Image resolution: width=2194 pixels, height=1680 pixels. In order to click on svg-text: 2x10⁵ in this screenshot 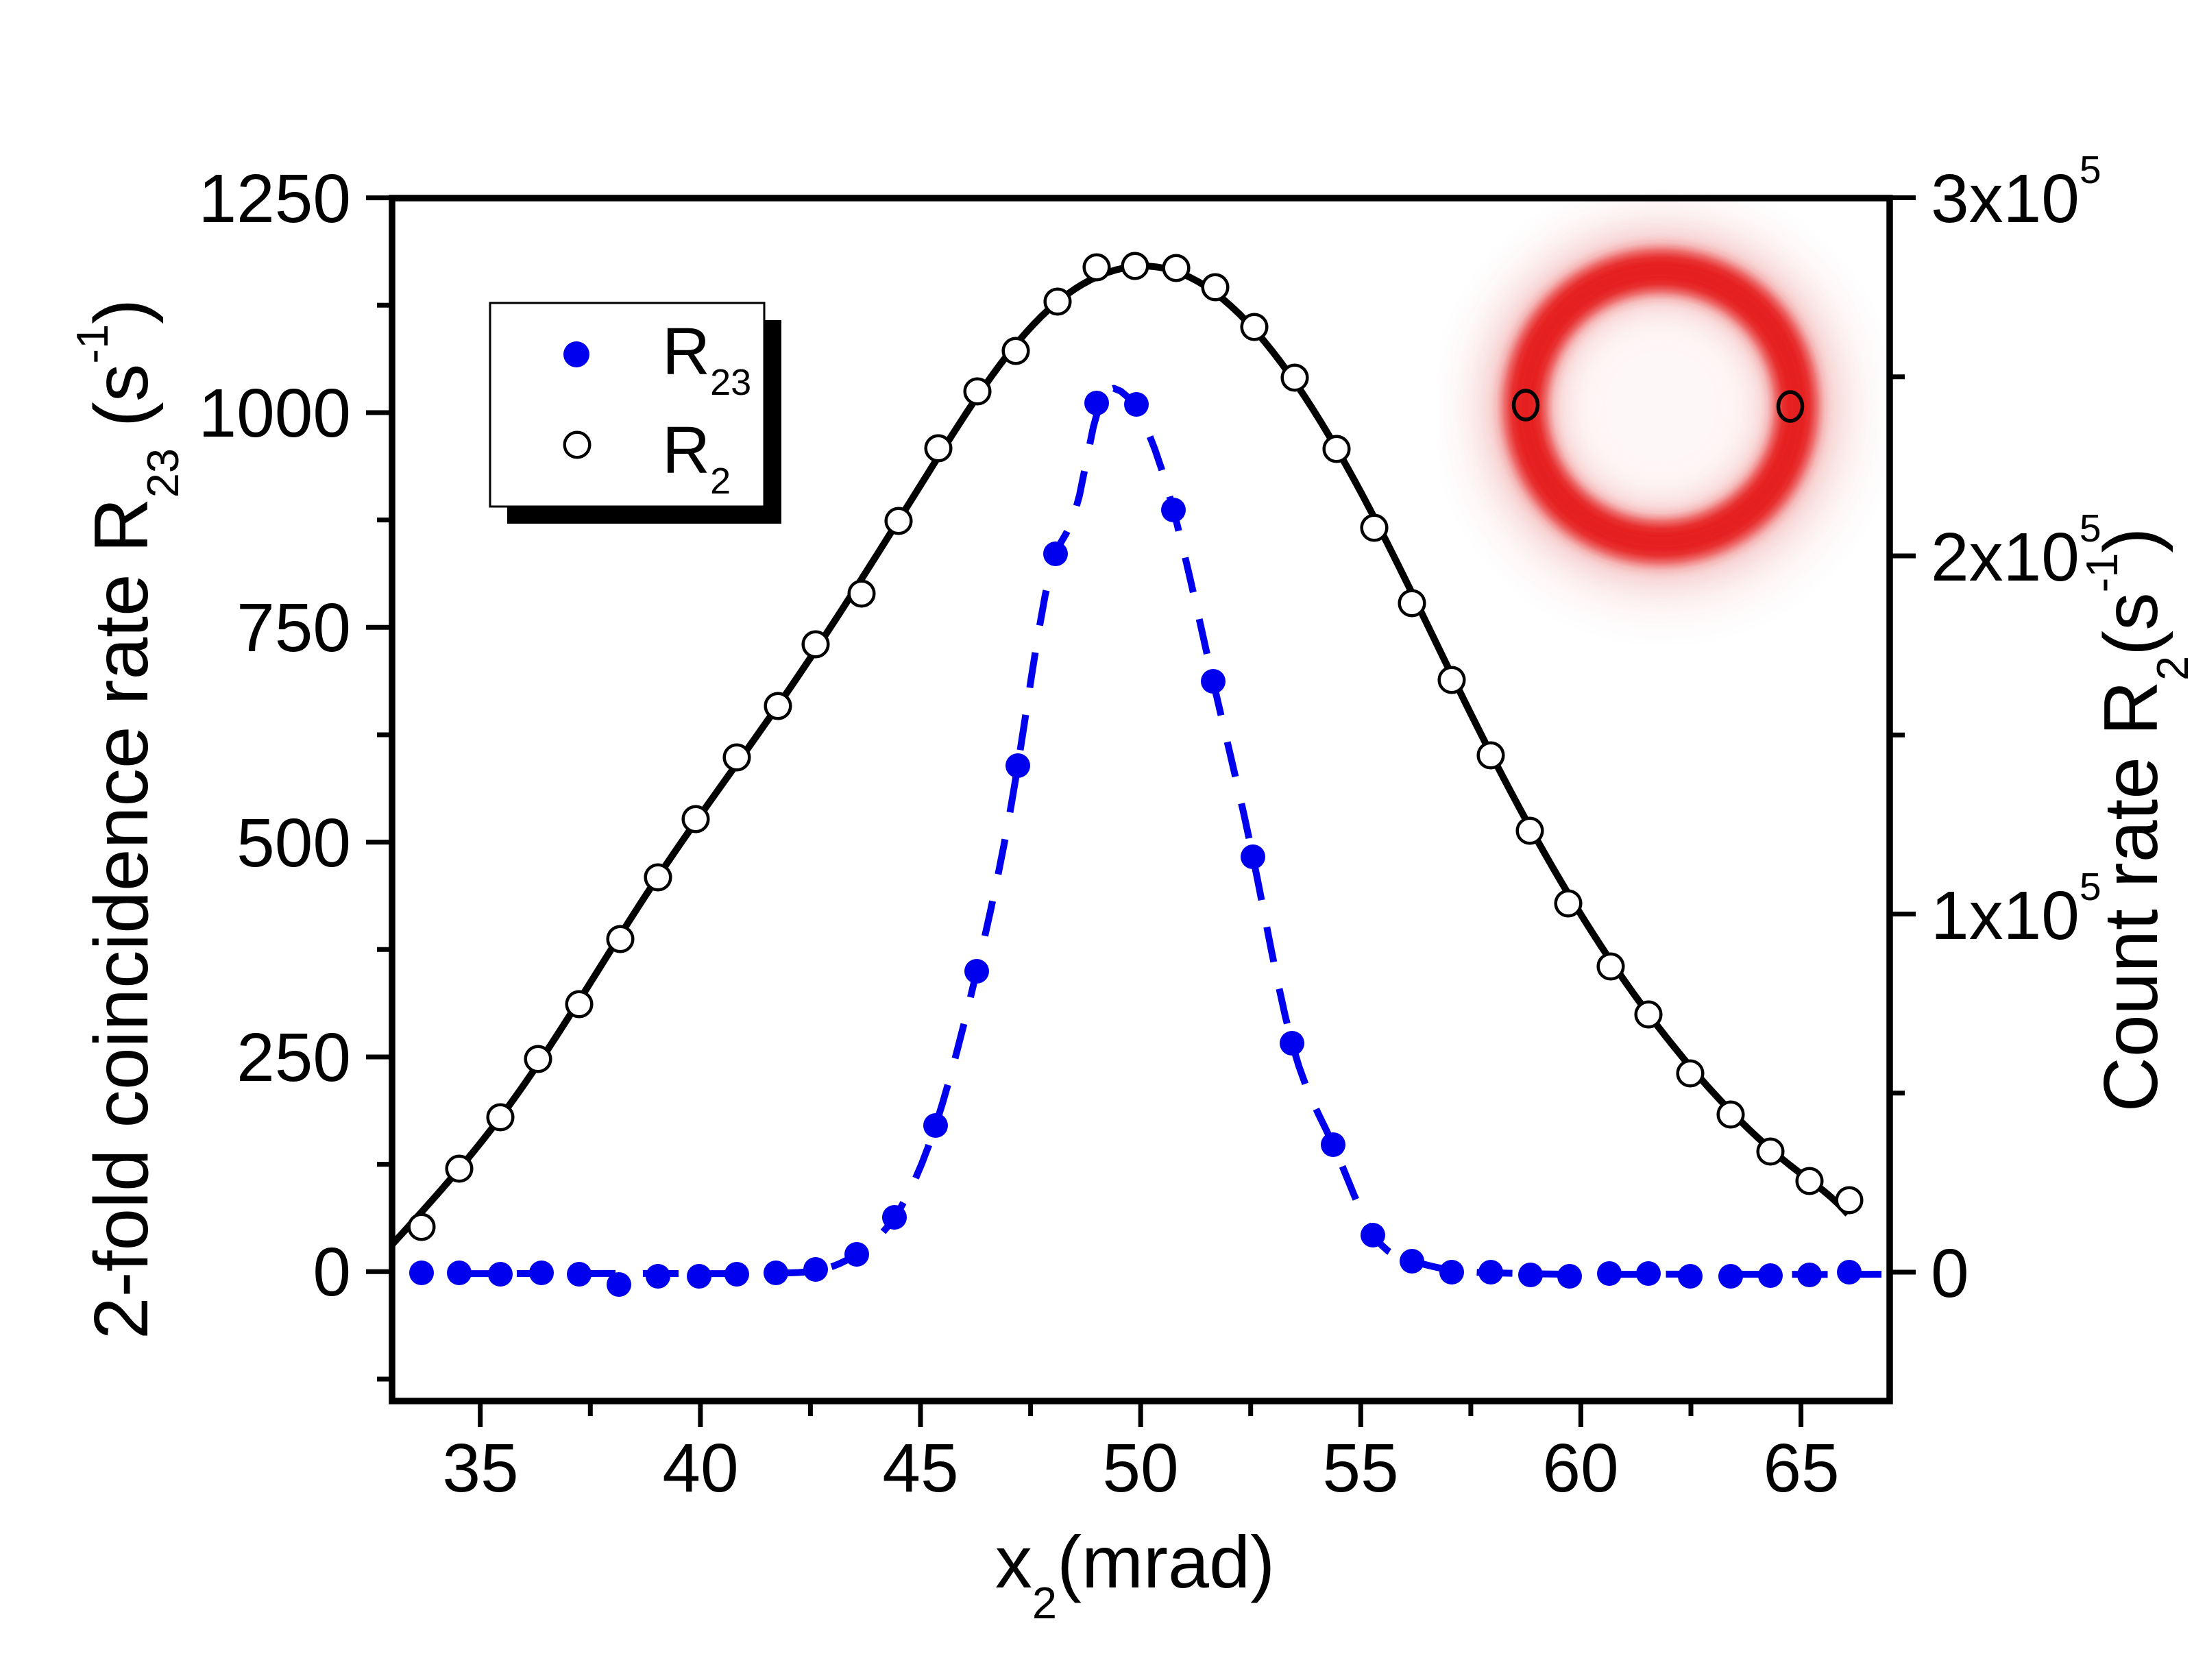, I will do `click(2016, 551)`.